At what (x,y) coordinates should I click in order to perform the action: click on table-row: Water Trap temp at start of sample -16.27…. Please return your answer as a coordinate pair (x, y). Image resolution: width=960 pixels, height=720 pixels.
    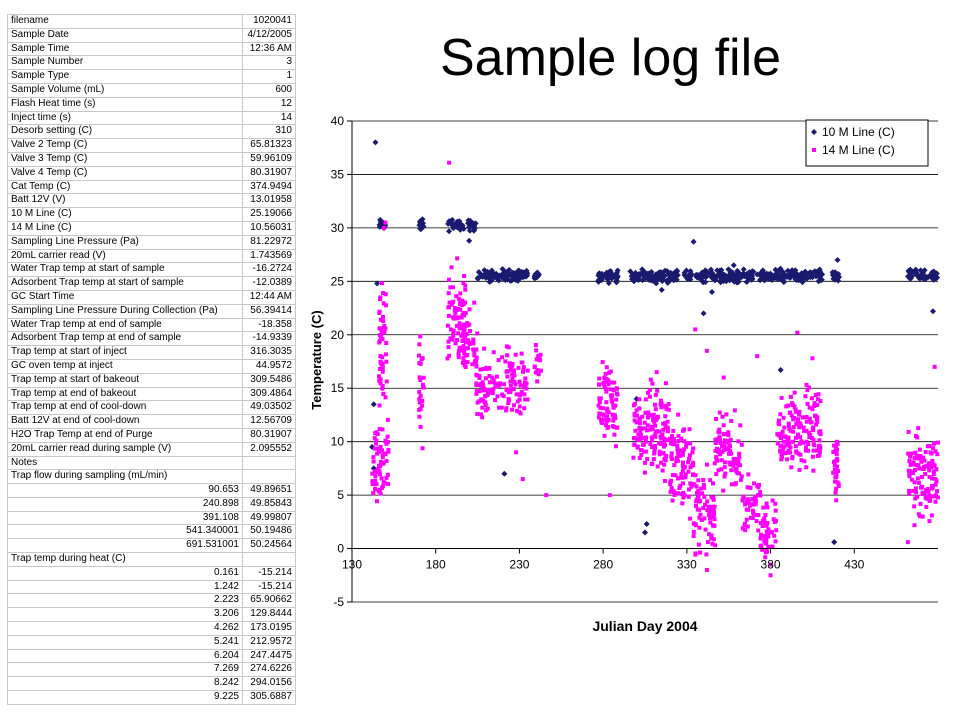
    Looking at the image, I should click on (151, 270).